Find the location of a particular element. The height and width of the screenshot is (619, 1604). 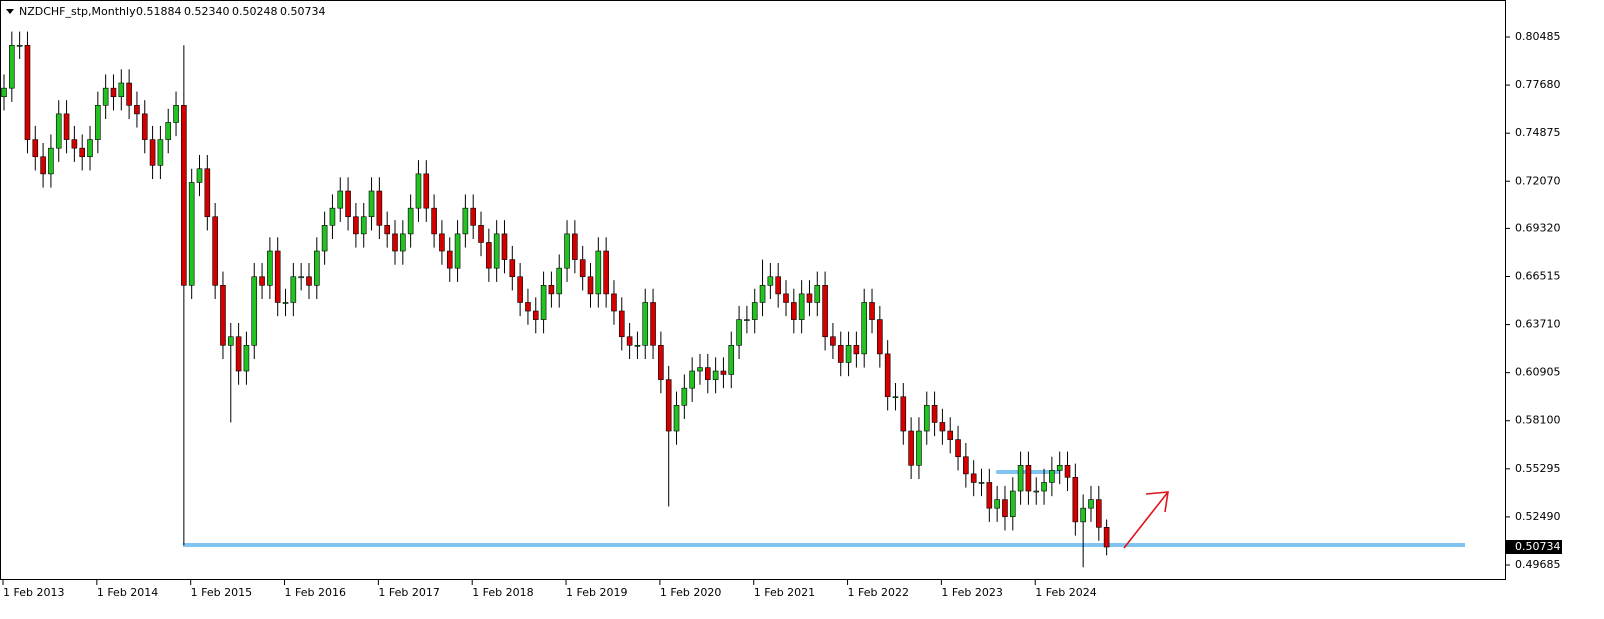

y-tick-label: 0.66515 is located at coordinates (1538, 275).